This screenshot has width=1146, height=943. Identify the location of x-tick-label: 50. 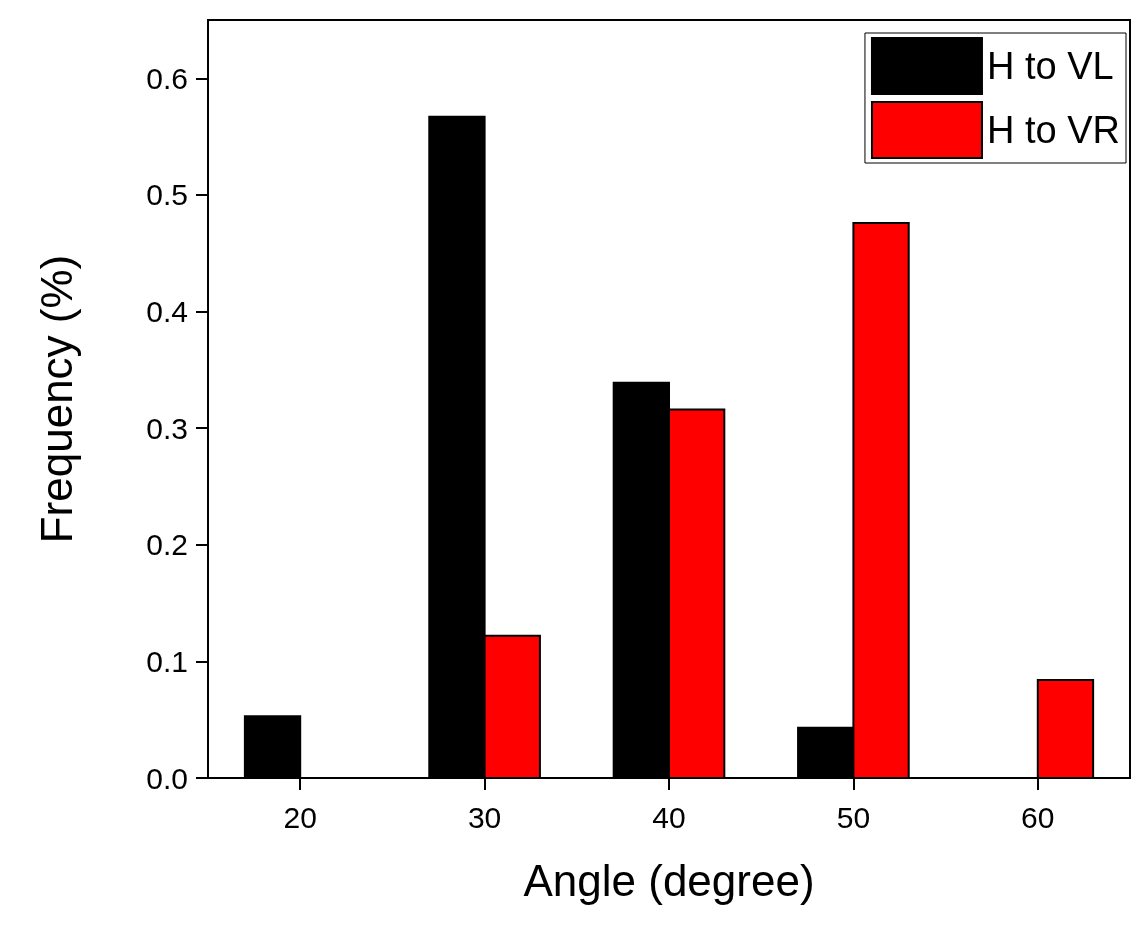
(853, 817).